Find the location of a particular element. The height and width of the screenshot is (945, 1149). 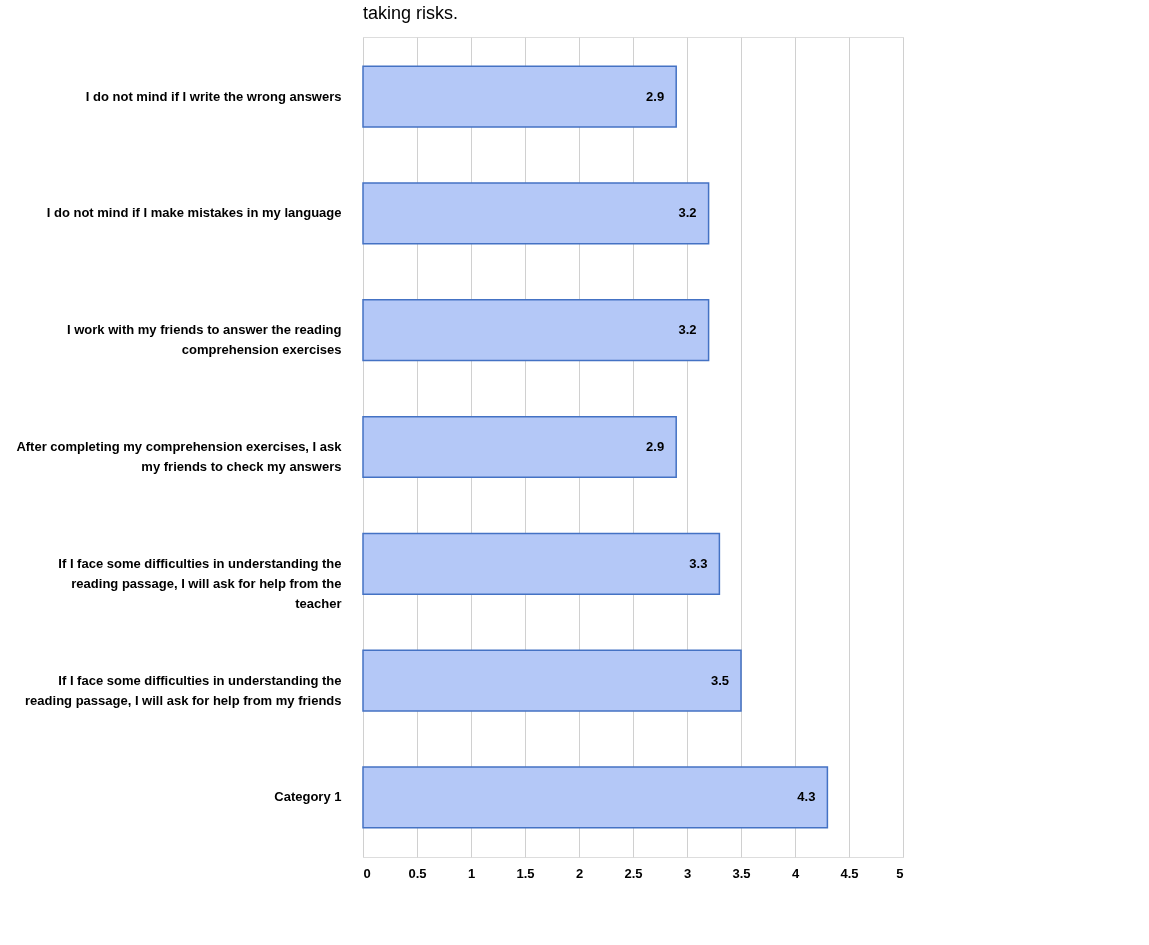

x-tick-label: 1.5 is located at coordinates (525, 873).